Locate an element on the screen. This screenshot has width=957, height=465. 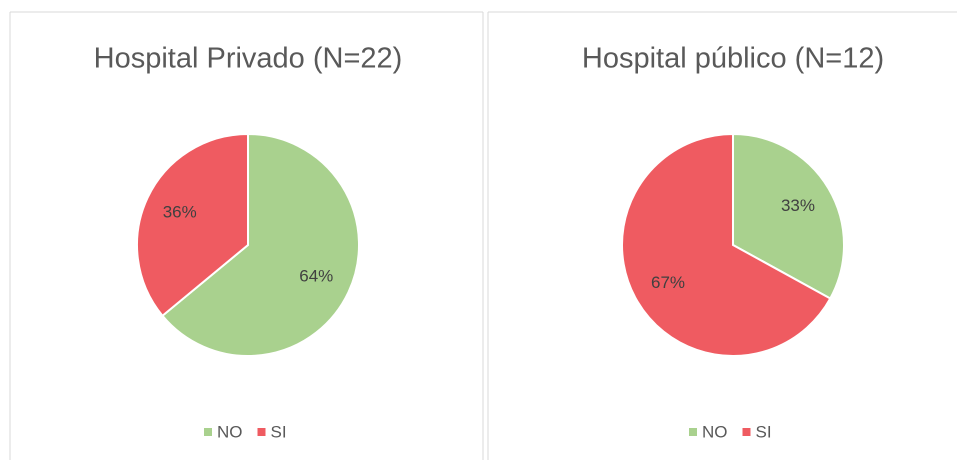
data-label: 67% is located at coordinates (668, 282).